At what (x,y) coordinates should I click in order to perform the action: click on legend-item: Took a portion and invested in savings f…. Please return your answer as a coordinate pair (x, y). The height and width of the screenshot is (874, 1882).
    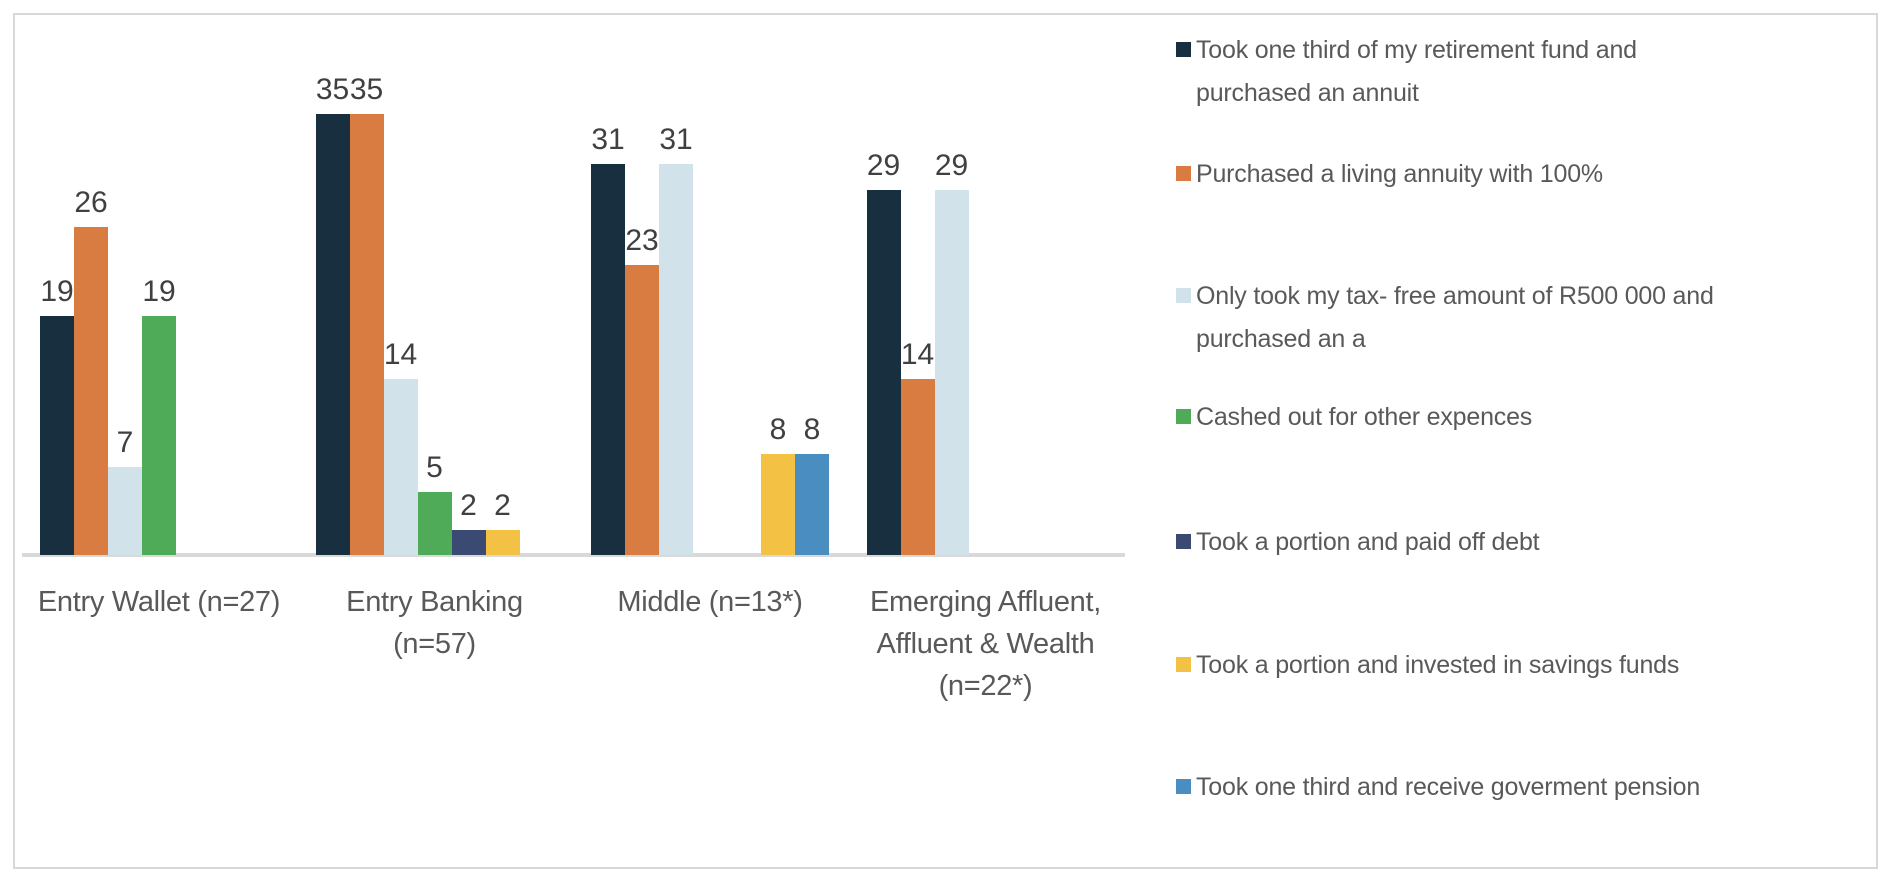
    Looking at the image, I should click on (1427, 665).